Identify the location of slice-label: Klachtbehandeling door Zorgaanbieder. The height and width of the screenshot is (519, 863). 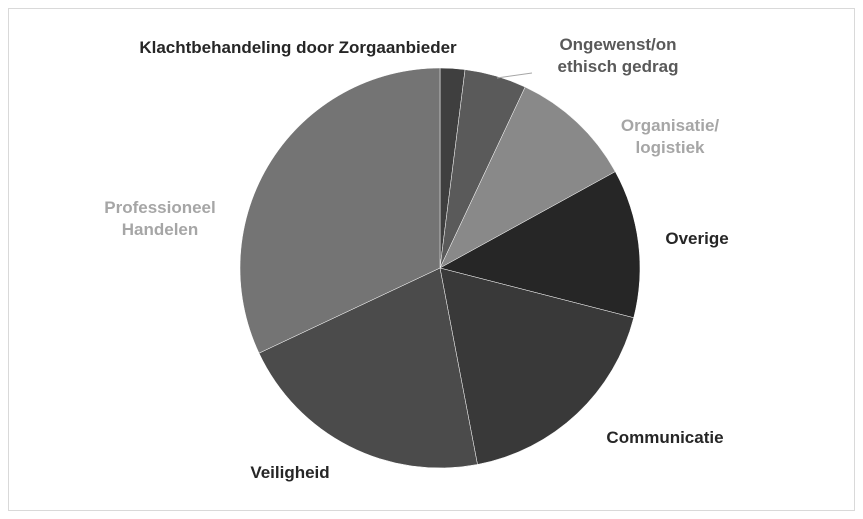
(298, 47).